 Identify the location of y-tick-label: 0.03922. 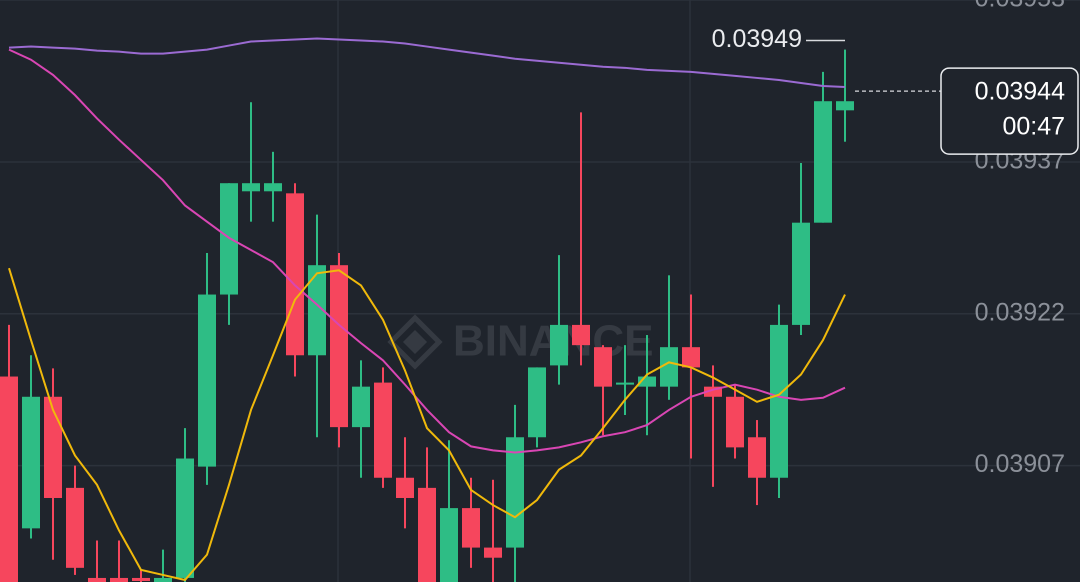
(1020, 312).